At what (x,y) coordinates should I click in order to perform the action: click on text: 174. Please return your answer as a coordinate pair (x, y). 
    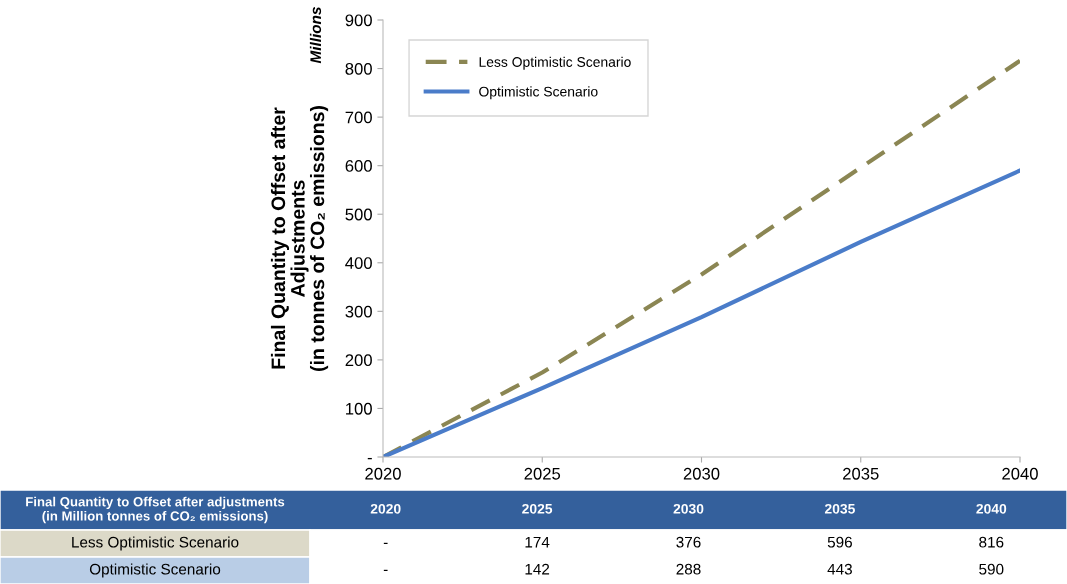
    Looking at the image, I should click on (537, 542).